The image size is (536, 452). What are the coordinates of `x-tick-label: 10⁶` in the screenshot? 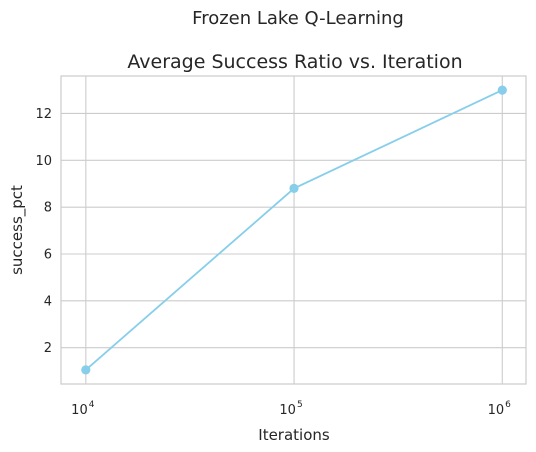 It's located at (500, 409).